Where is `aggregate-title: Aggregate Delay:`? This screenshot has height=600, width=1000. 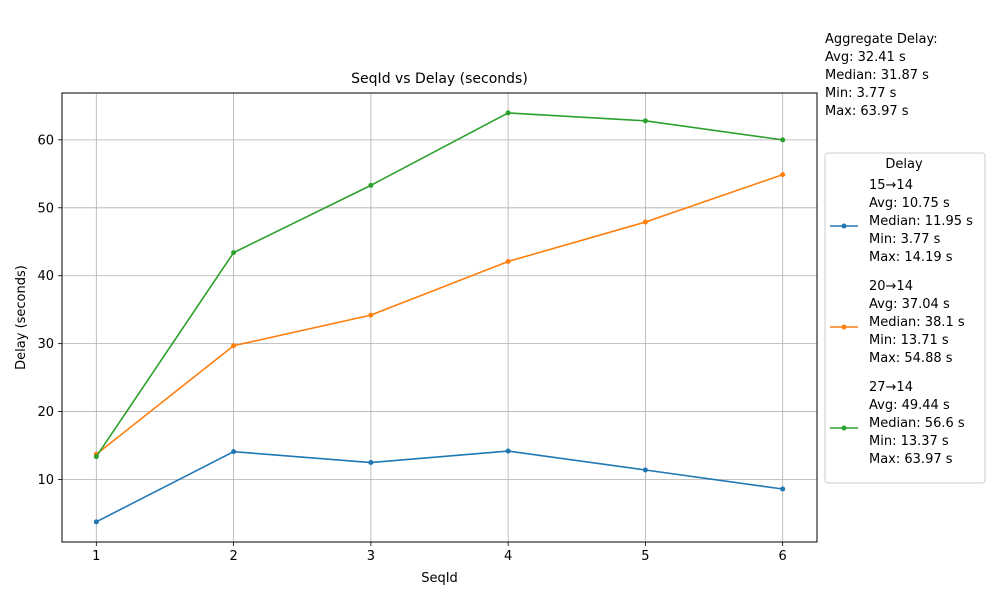
aggregate-title: Aggregate Delay: is located at coordinates (881, 39).